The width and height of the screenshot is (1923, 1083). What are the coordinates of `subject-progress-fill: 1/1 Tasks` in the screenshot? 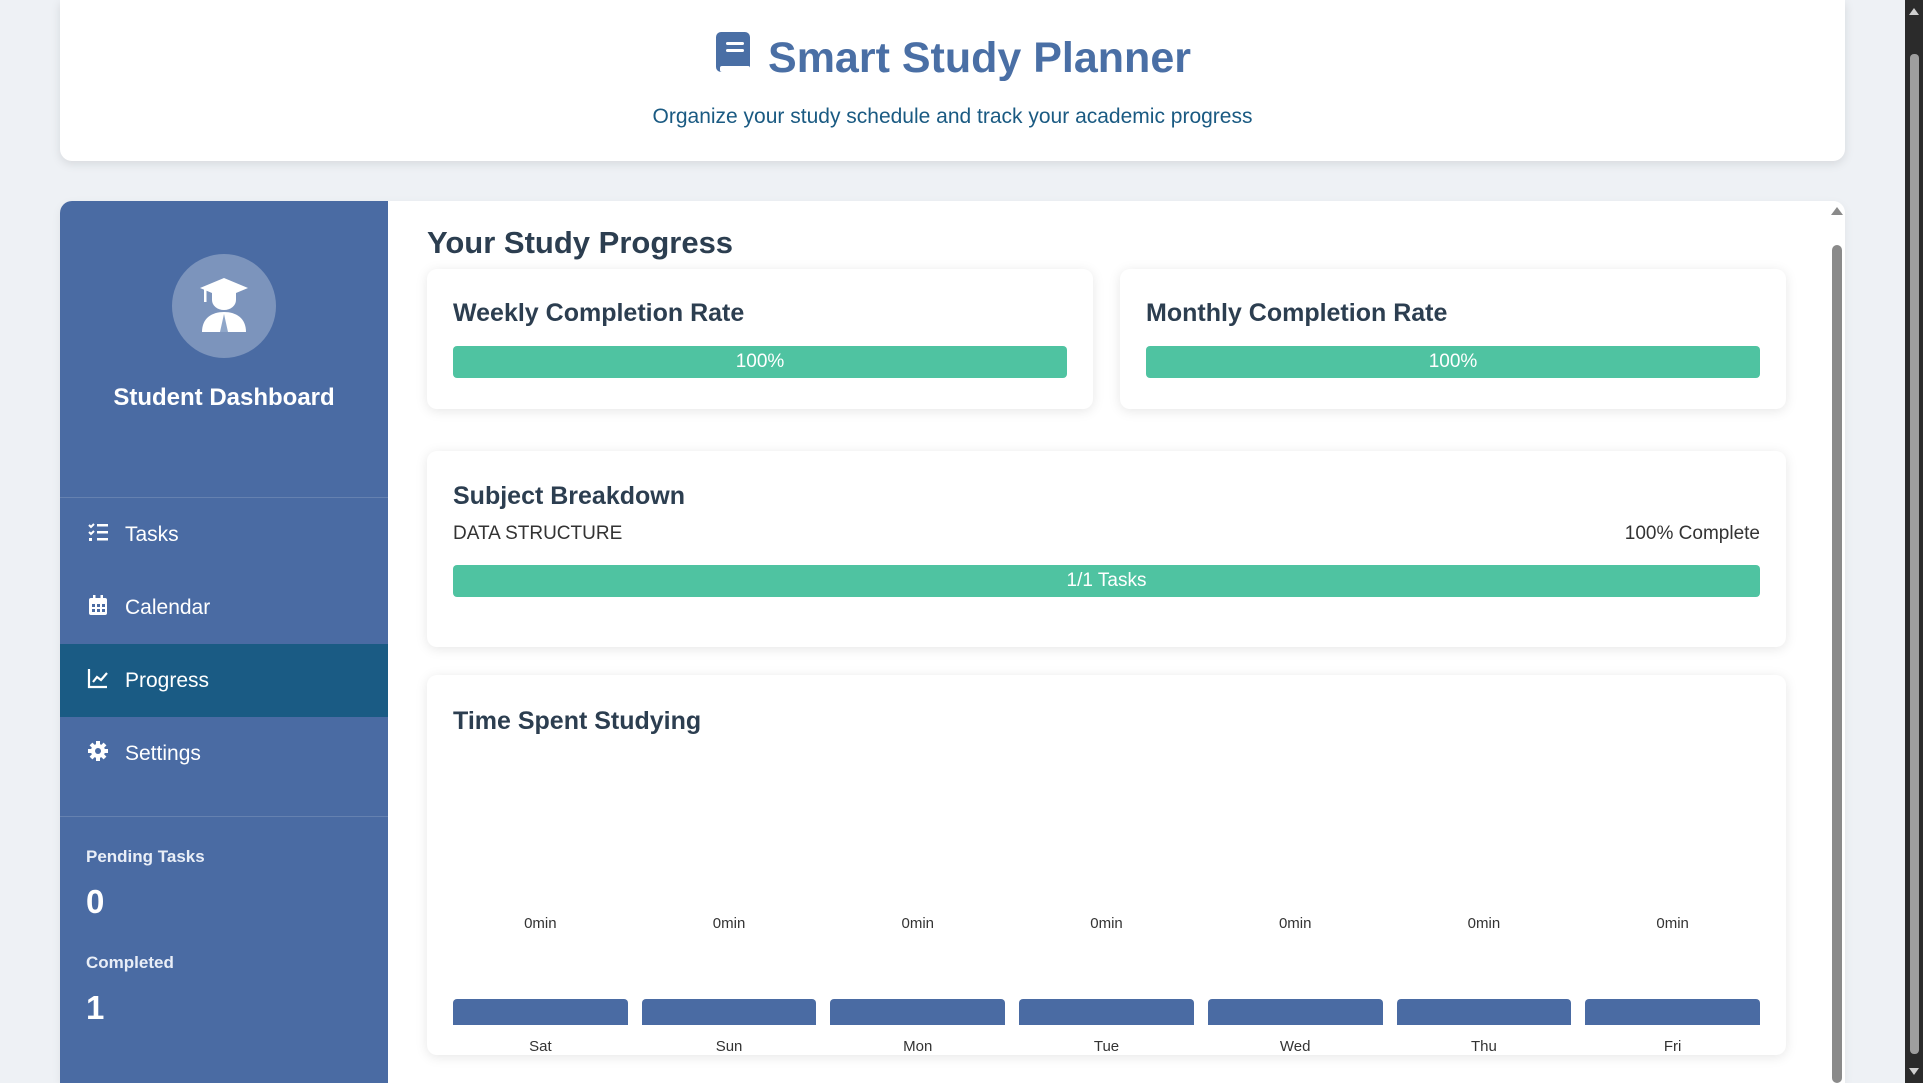 It's located at (1106, 581).